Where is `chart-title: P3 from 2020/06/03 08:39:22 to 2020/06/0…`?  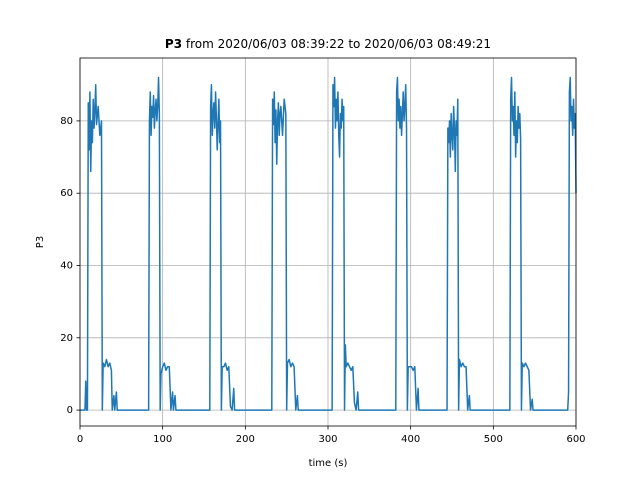 chart-title: P3 from 2020/06/03 08:39:22 to 2020/06/0… is located at coordinates (328, 44).